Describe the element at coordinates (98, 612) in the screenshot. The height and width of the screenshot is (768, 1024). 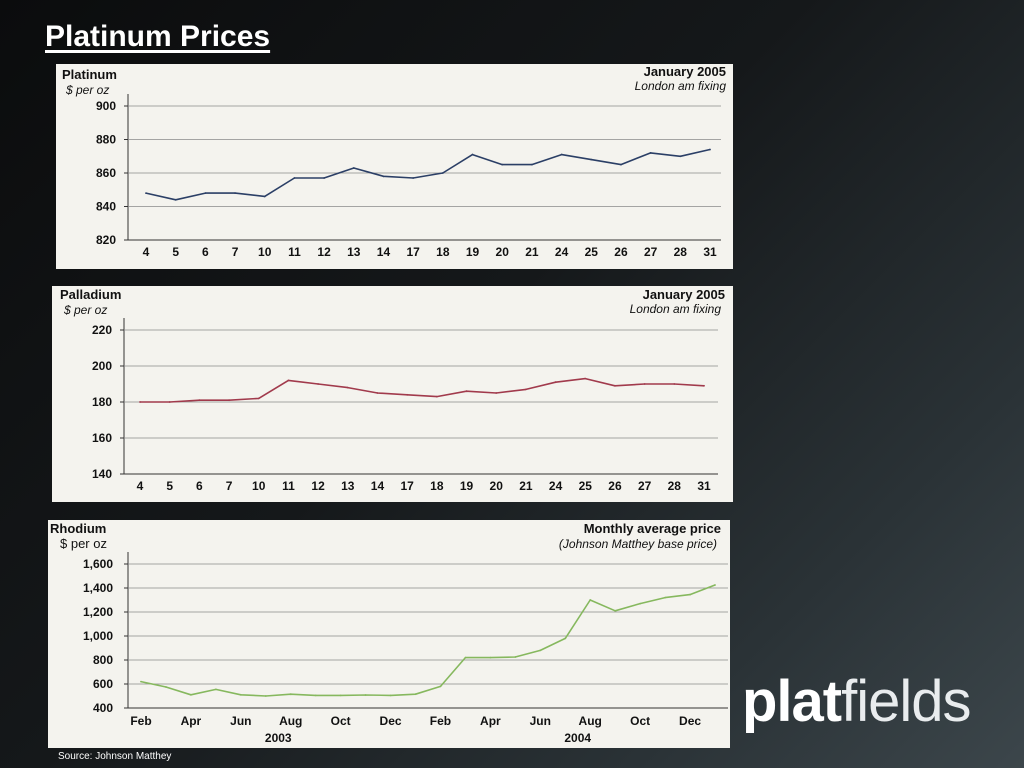
I see `y-tick-label: 1,200` at that location.